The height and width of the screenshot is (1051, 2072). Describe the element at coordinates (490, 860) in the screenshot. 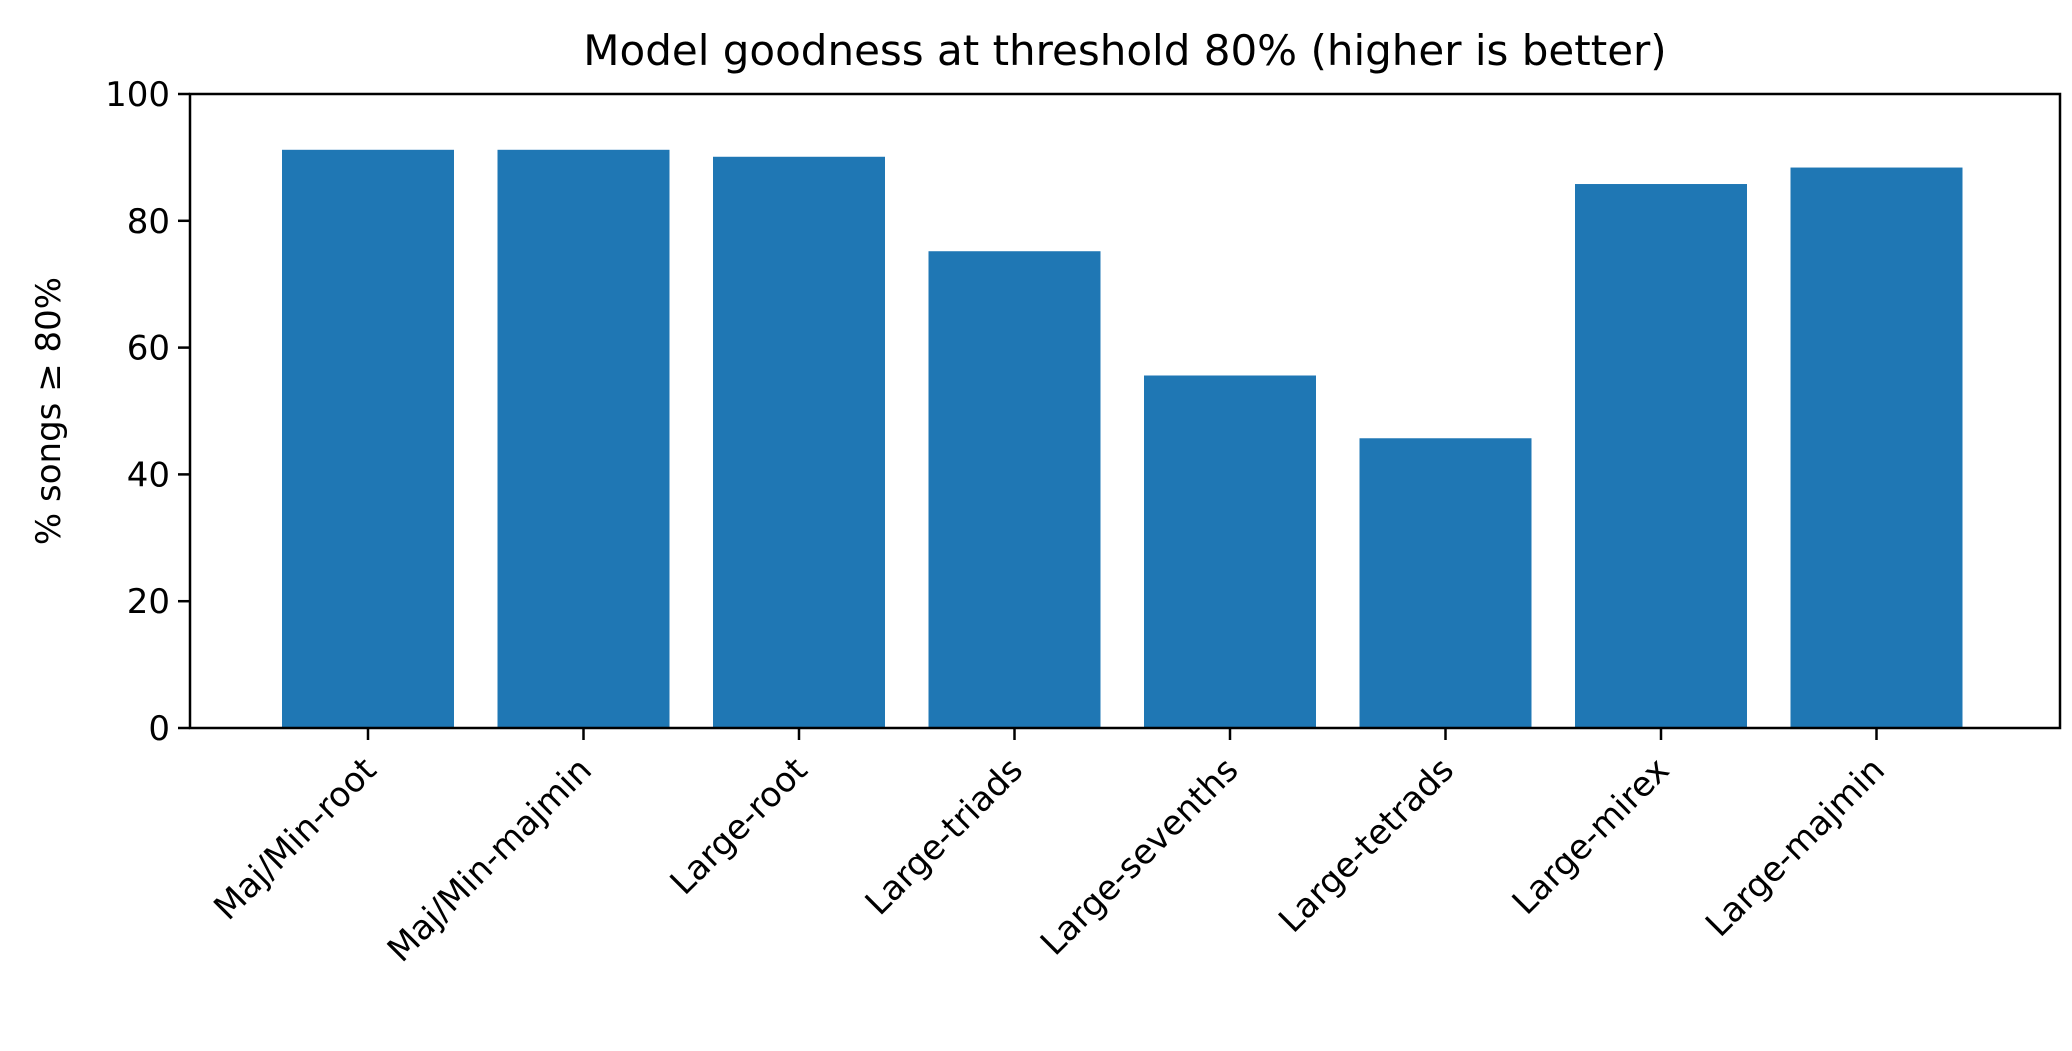

I see `x-tick-label: Maj/Min-majmin` at that location.